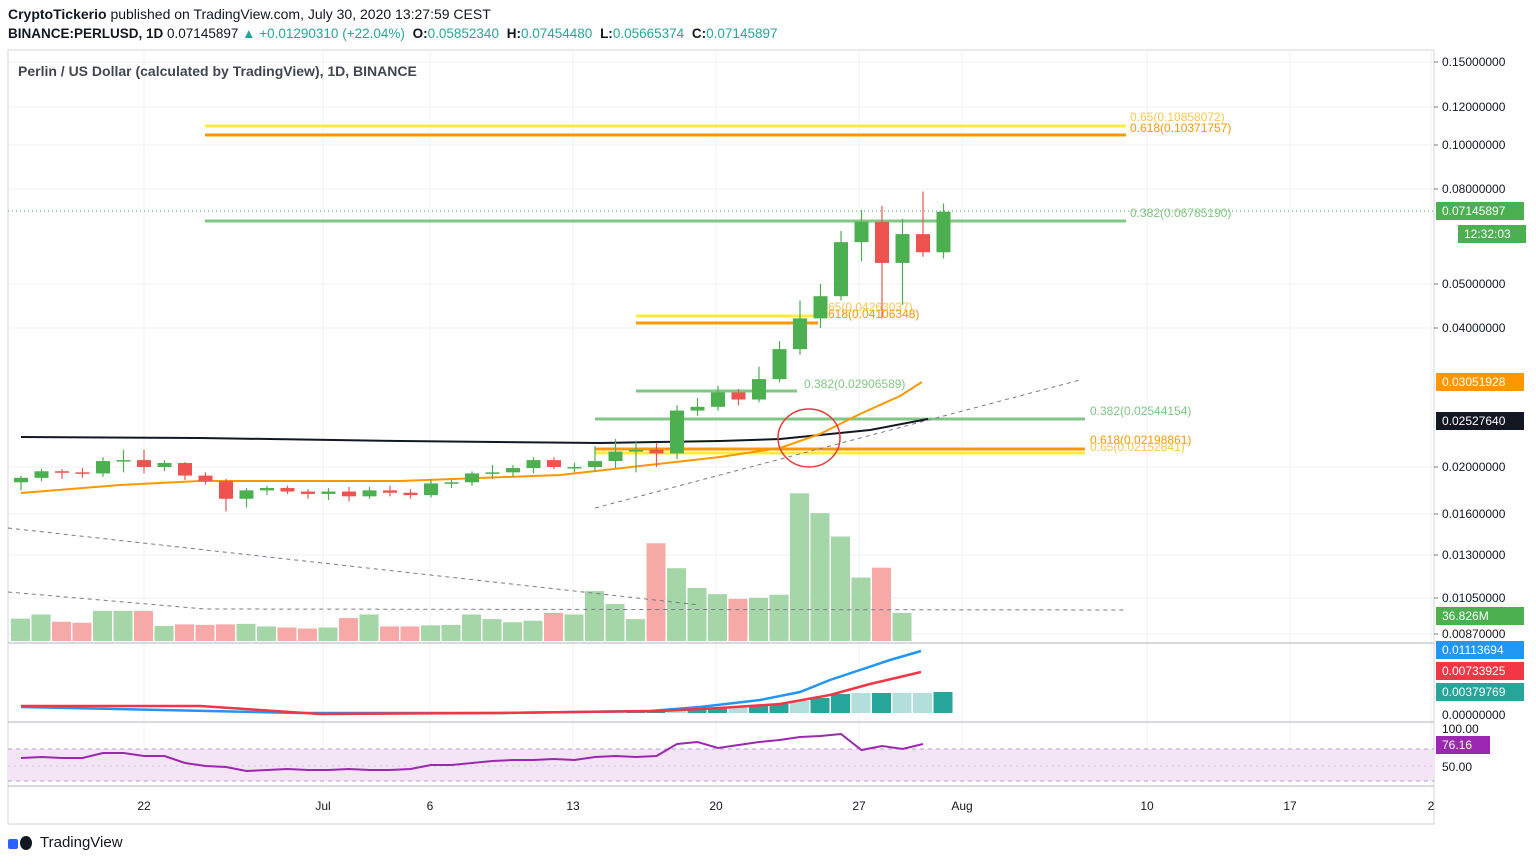 This screenshot has height=866, width=1536. Describe the element at coordinates (463, 33) in the screenshot. I see `open-value: 0.05852340` at that location.